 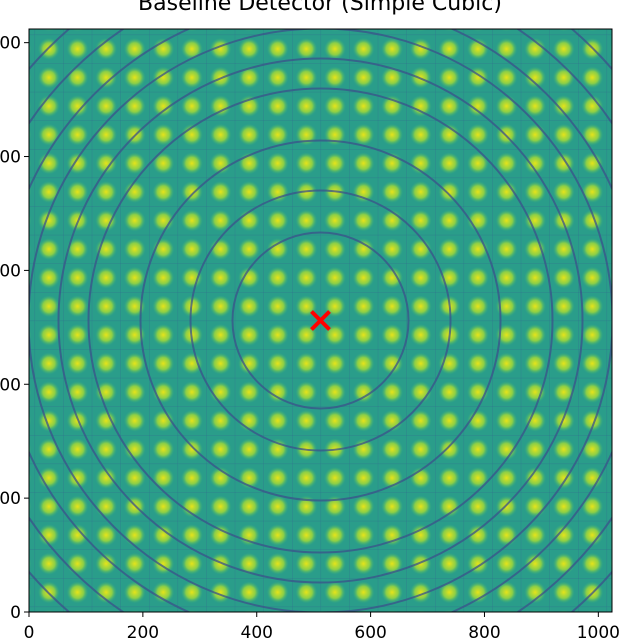 What do you see at coordinates (370, 632) in the screenshot?
I see `x-tick-label: 600` at bounding box center [370, 632].